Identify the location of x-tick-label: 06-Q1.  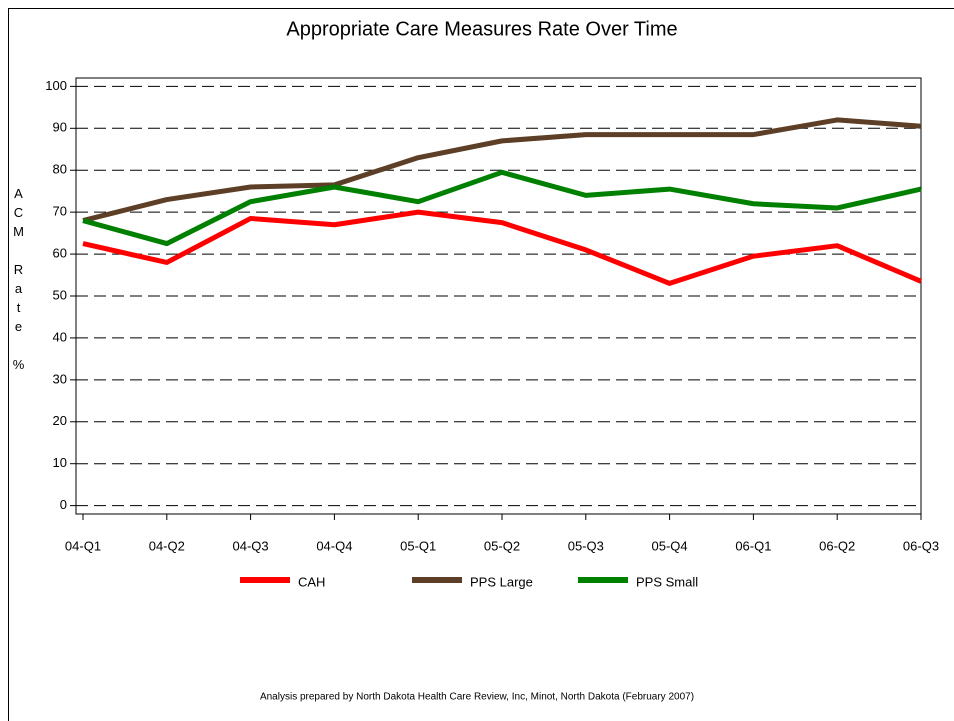
(753, 545).